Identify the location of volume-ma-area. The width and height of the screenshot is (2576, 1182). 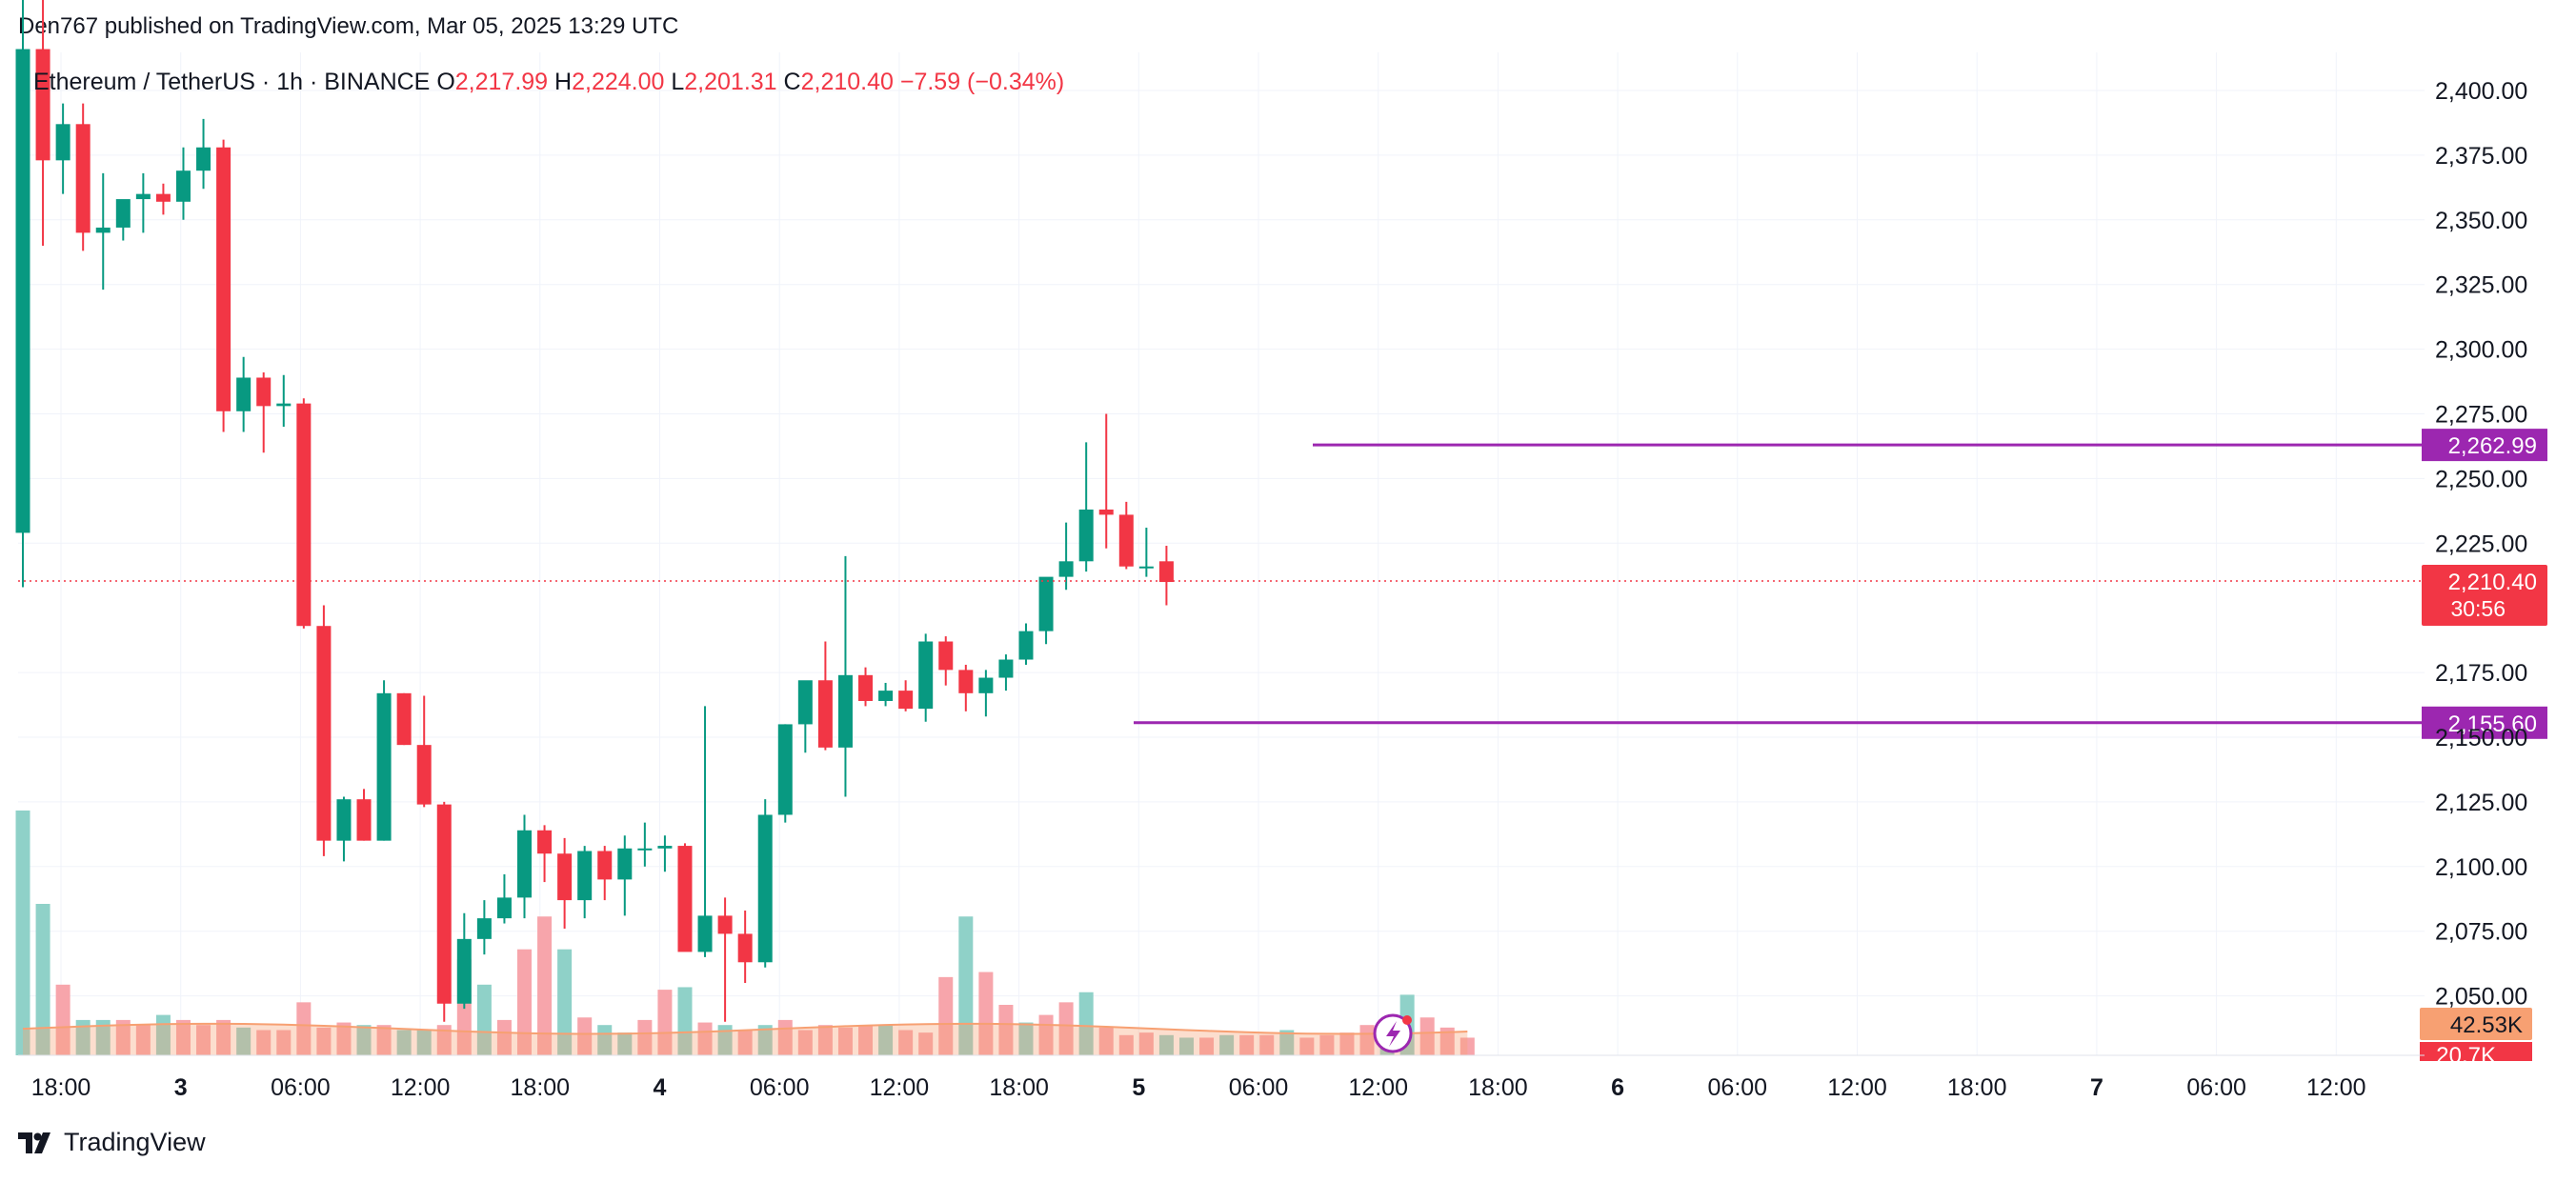
(745, 1039).